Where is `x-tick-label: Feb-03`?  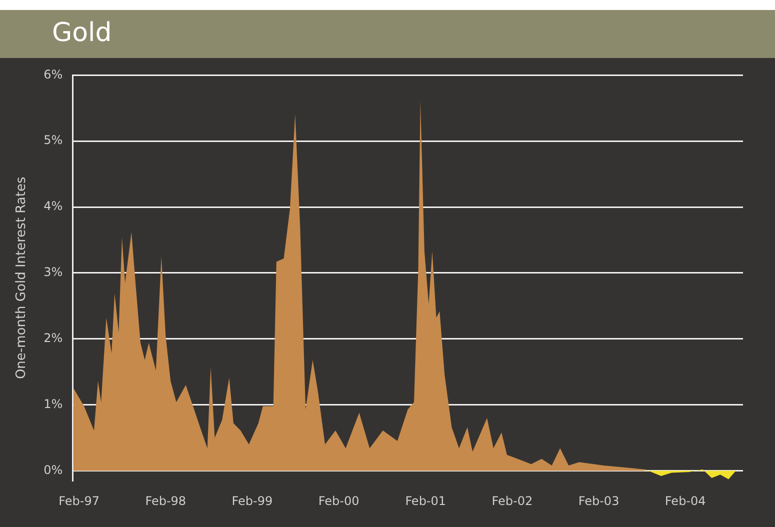 x-tick-label: Feb-03 is located at coordinates (599, 501).